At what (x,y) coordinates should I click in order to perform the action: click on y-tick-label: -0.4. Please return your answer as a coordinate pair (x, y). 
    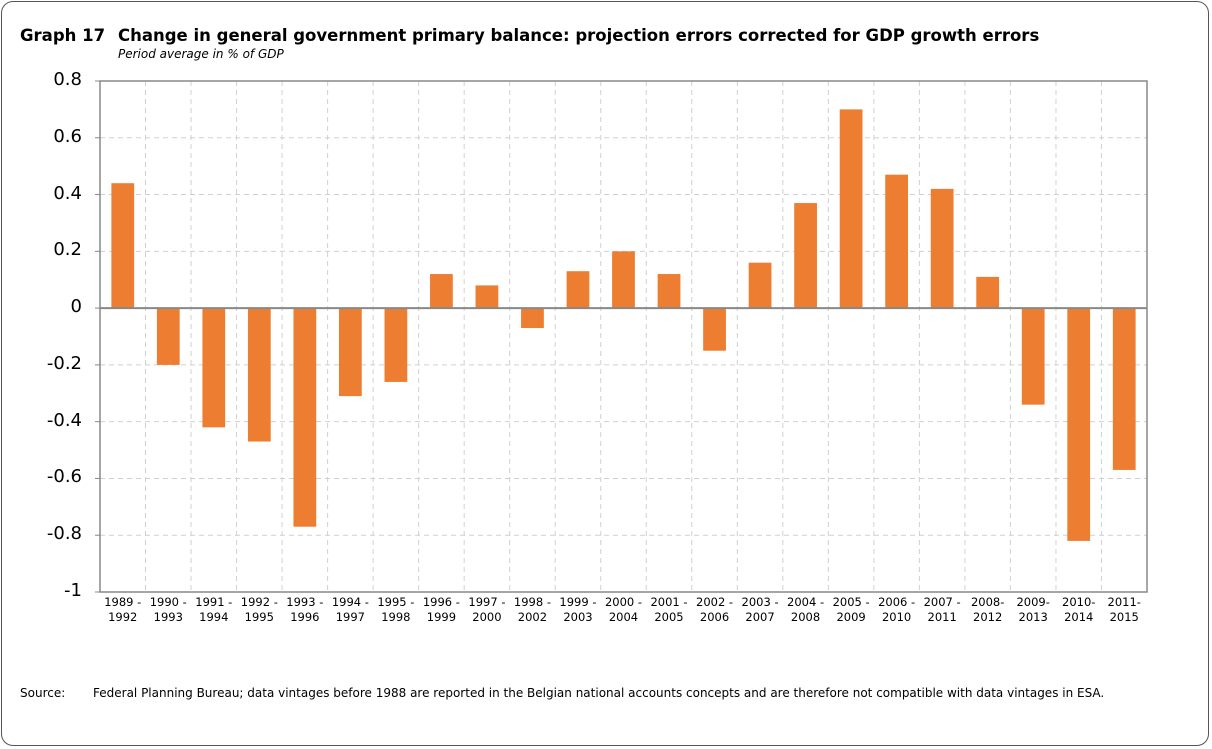
    Looking at the image, I should click on (64, 420).